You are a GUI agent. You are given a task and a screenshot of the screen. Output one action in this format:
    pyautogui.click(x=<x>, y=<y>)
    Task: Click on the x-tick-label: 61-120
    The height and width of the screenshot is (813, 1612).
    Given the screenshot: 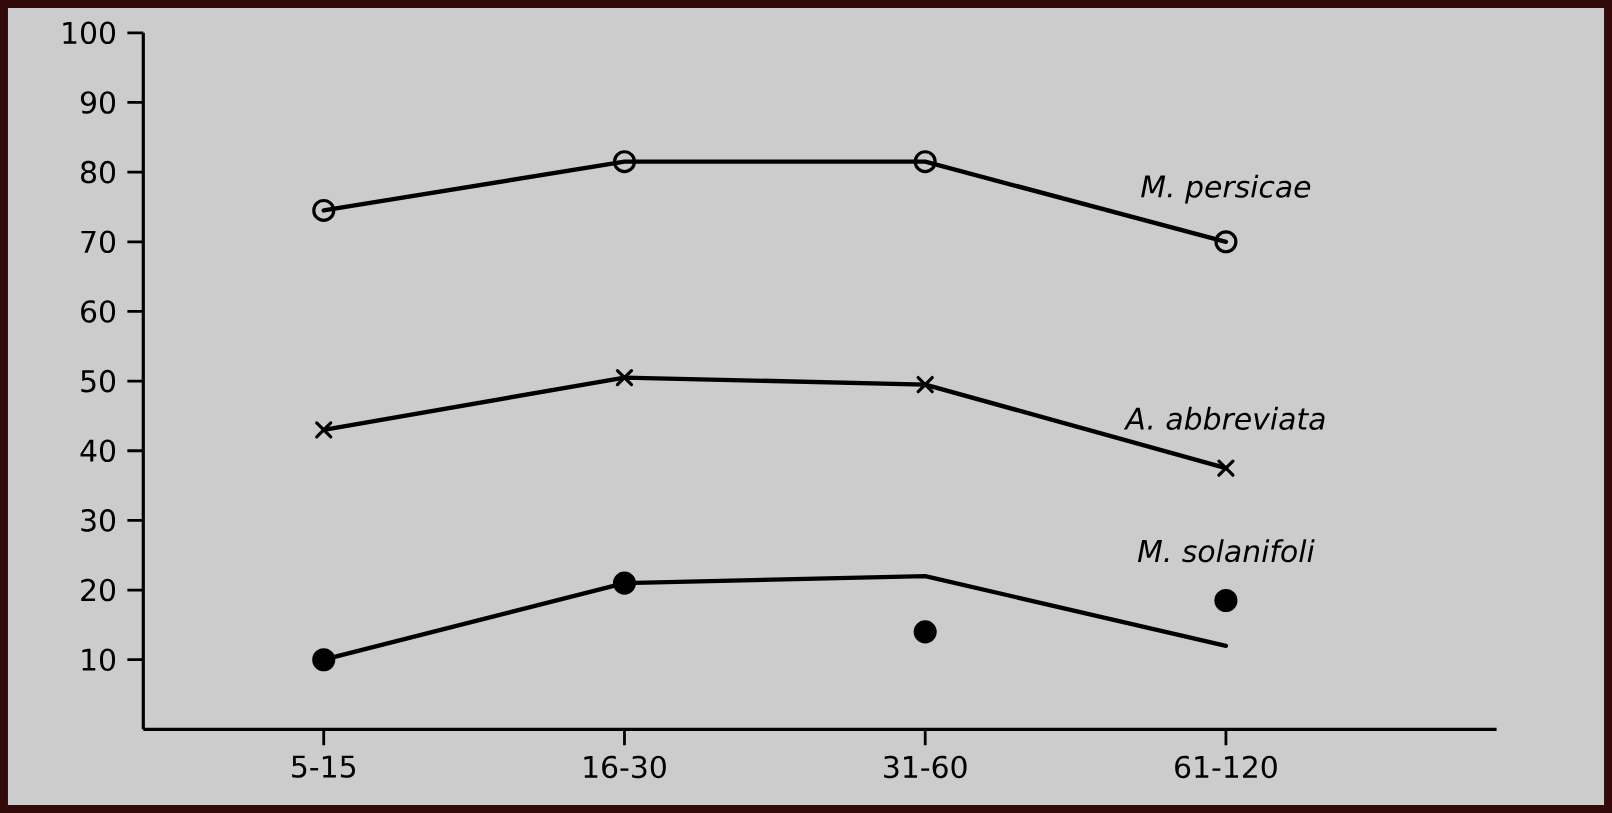 What is the action you would take?
    pyautogui.click(x=1226, y=767)
    